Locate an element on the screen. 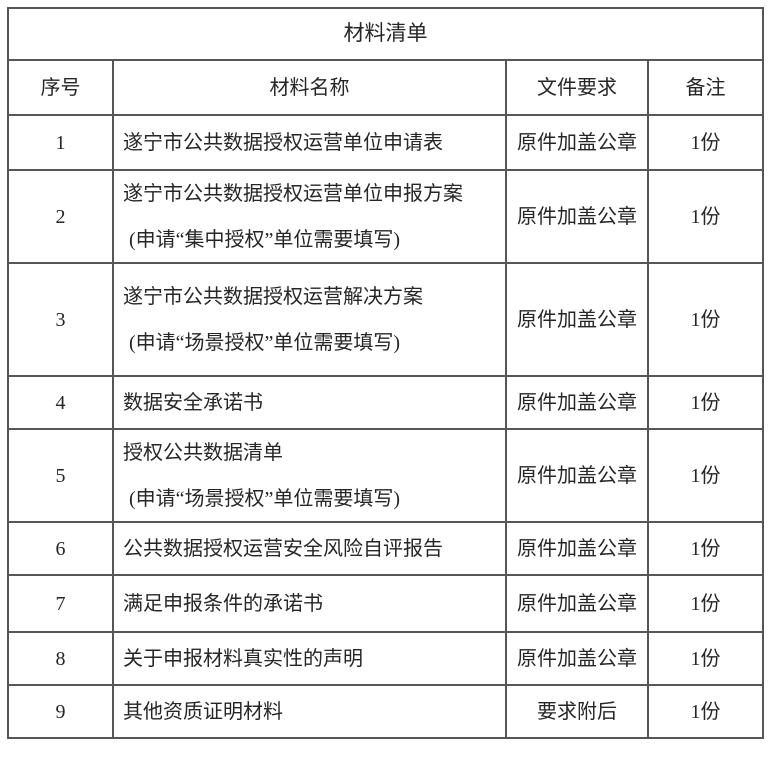 This screenshot has height=777, width=769. name-cell: 授权公共数据清单 (申请“场景授权”单位需要填写) is located at coordinates (309, 475).